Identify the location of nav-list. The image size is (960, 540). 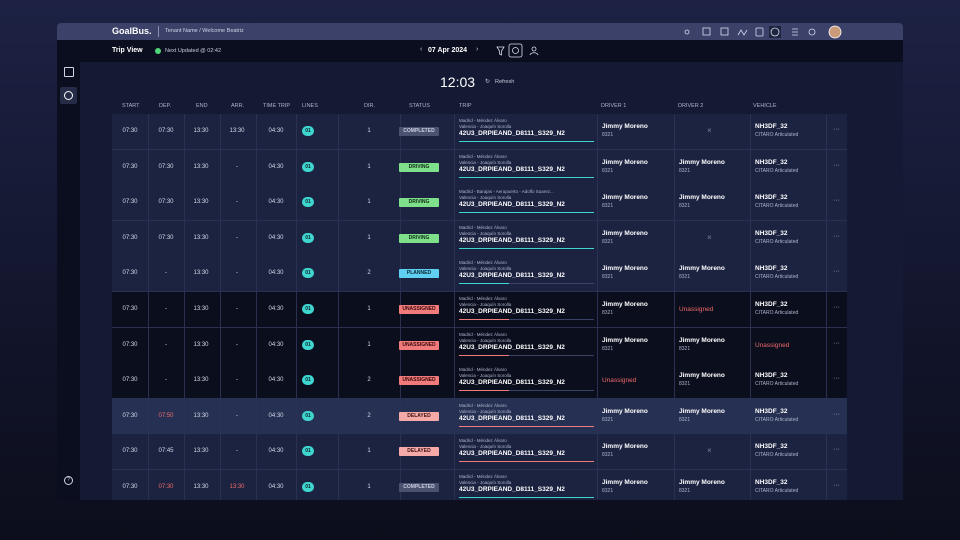
(69, 72).